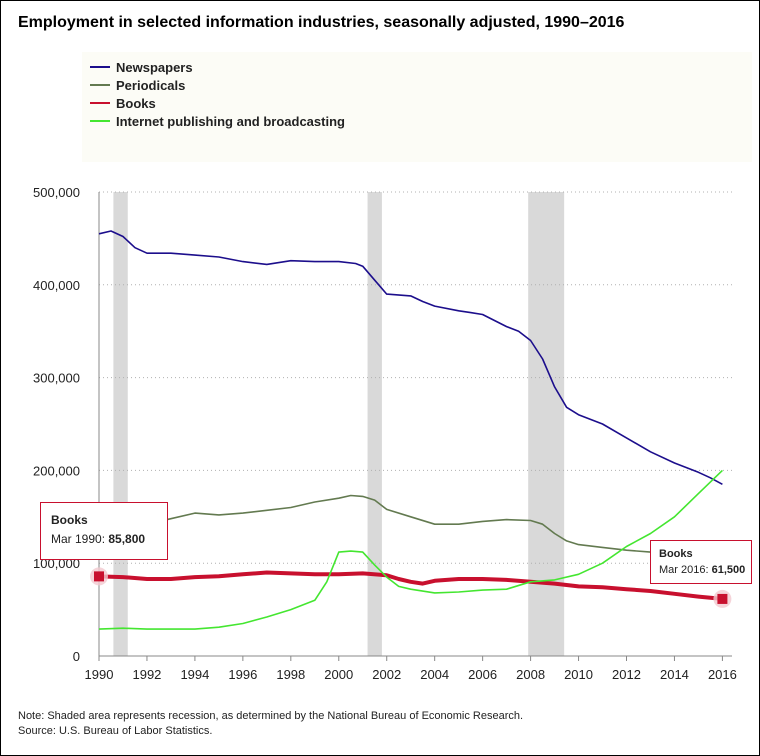 The image size is (760, 756). Describe the element at coordinates (386, 674) in the screenshot. I see `x-tick-label: 2002` at that location.